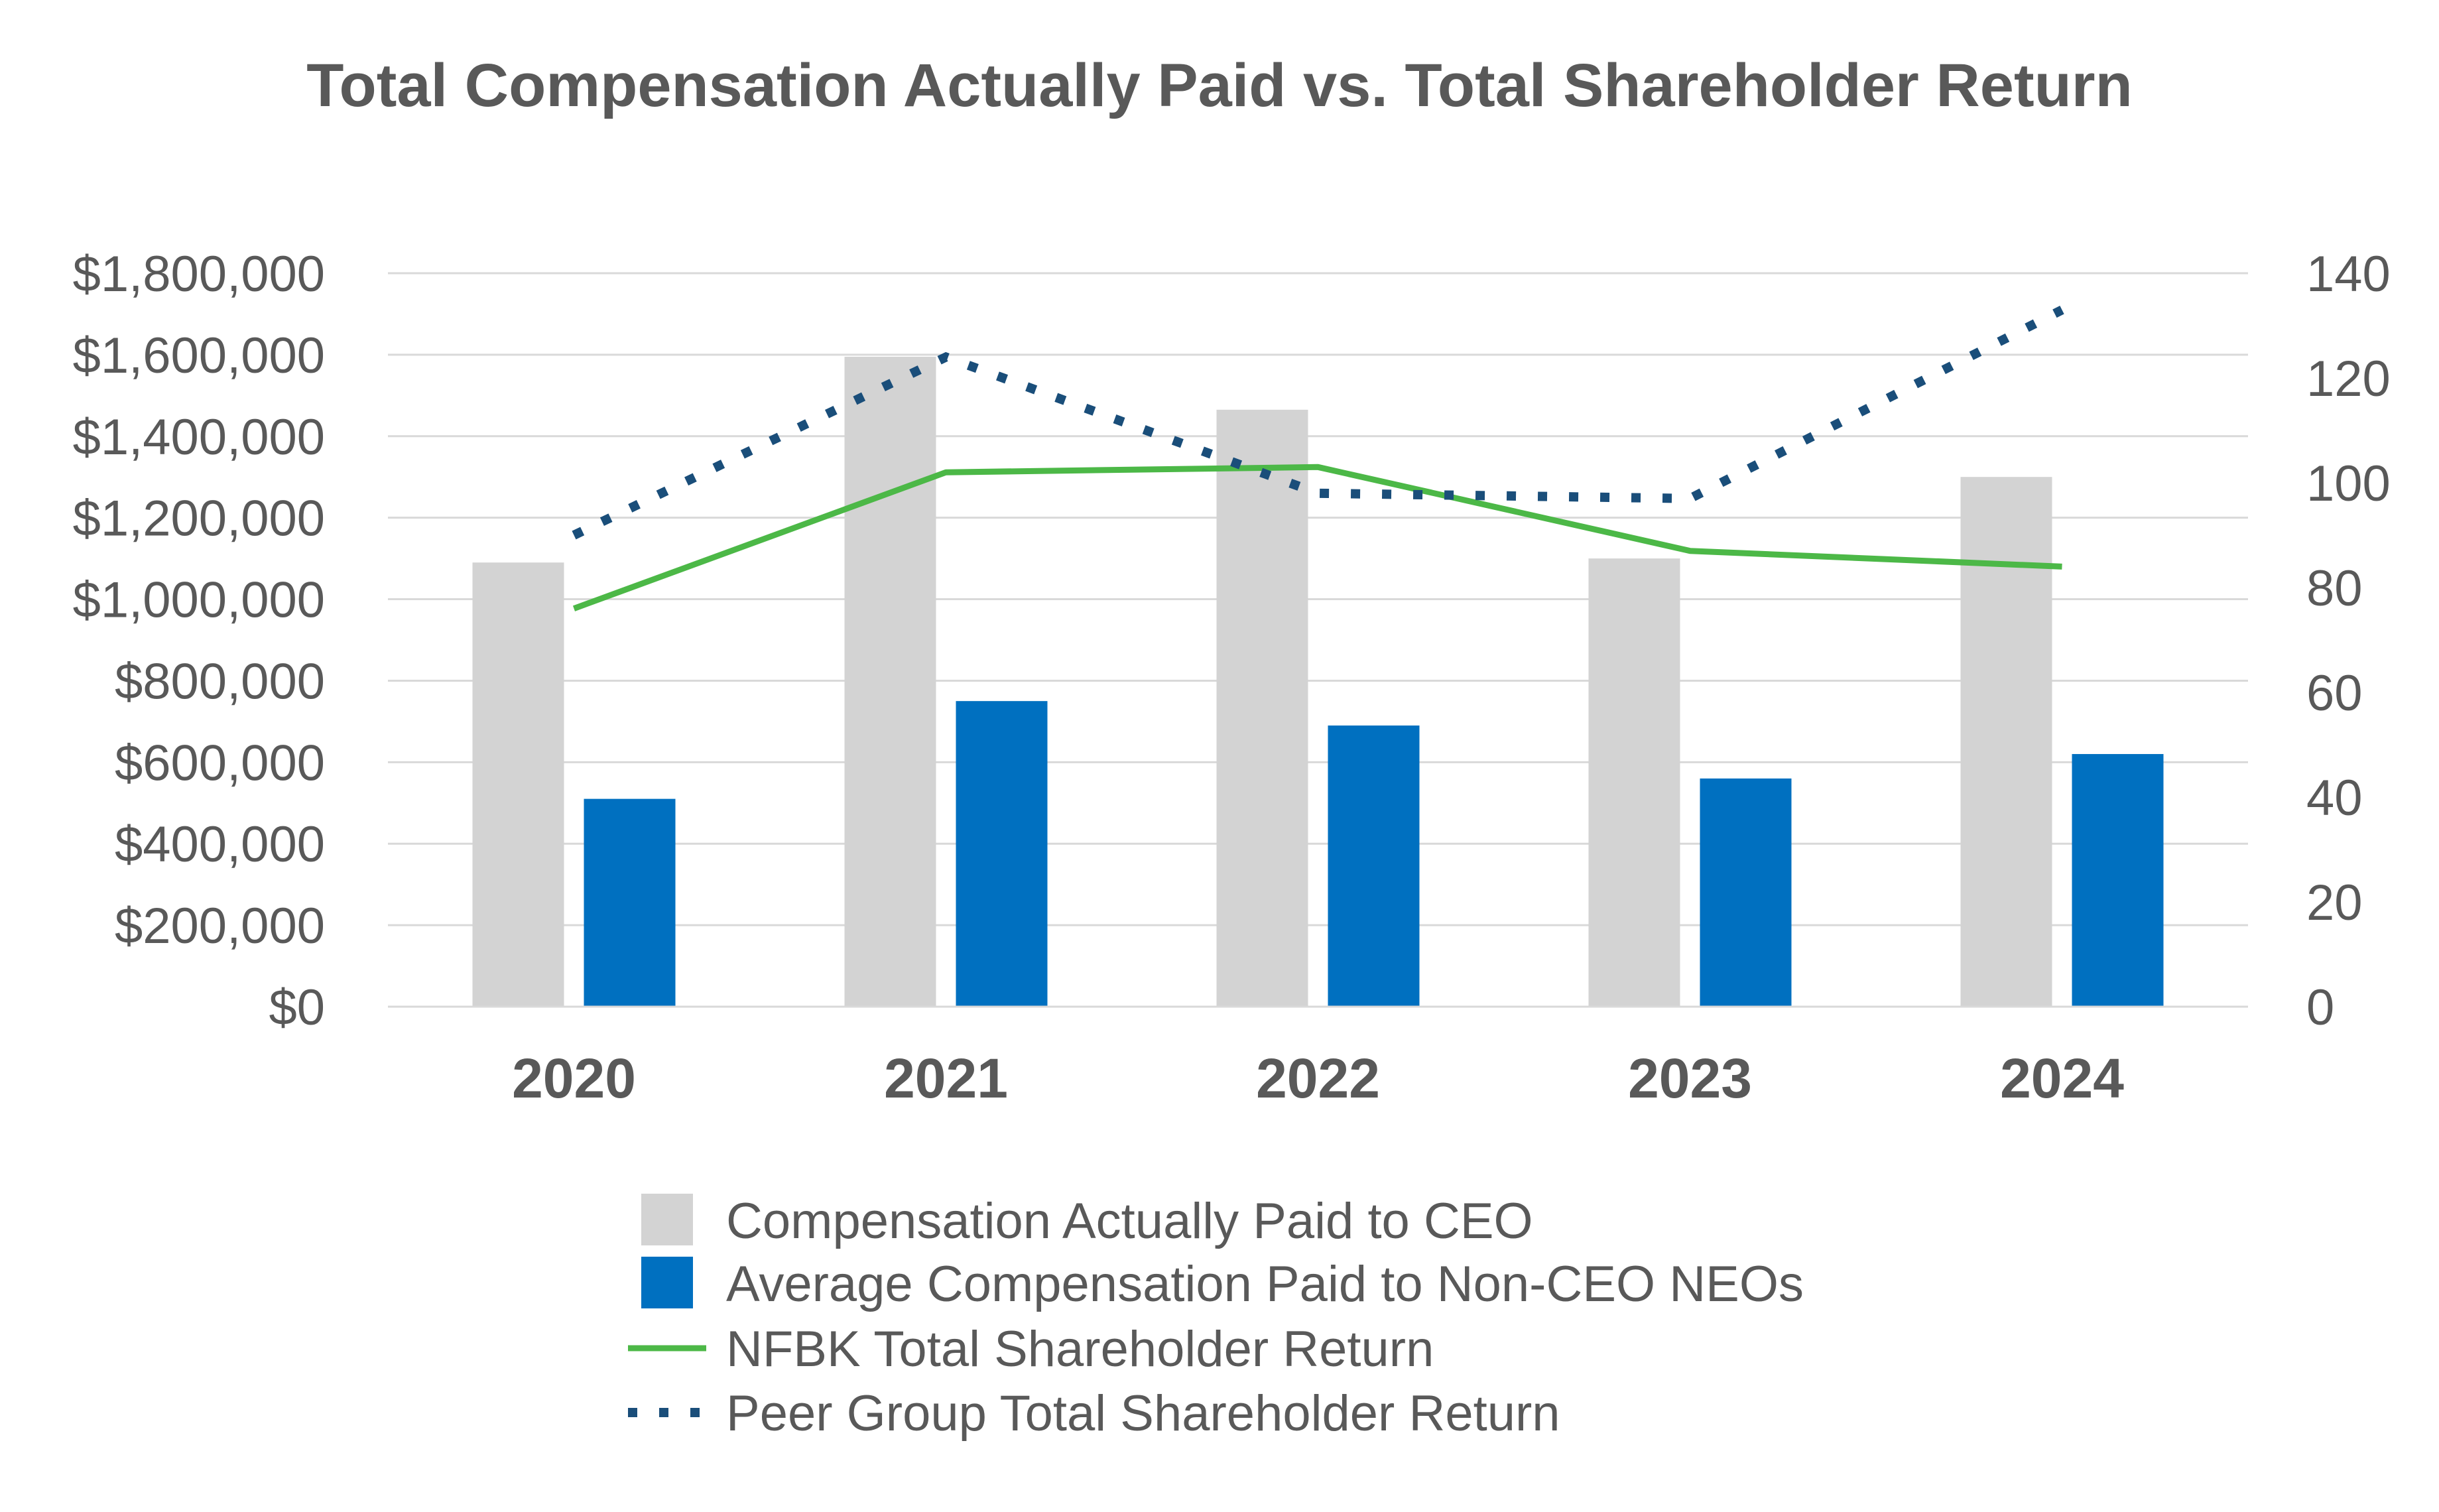 The height and width of the screenshot is (1512, 2439). What do you see at coordinates (1634, 782) in the screenshot?
I see `bar-ceo-2023` at bounding box center [1634, 782].